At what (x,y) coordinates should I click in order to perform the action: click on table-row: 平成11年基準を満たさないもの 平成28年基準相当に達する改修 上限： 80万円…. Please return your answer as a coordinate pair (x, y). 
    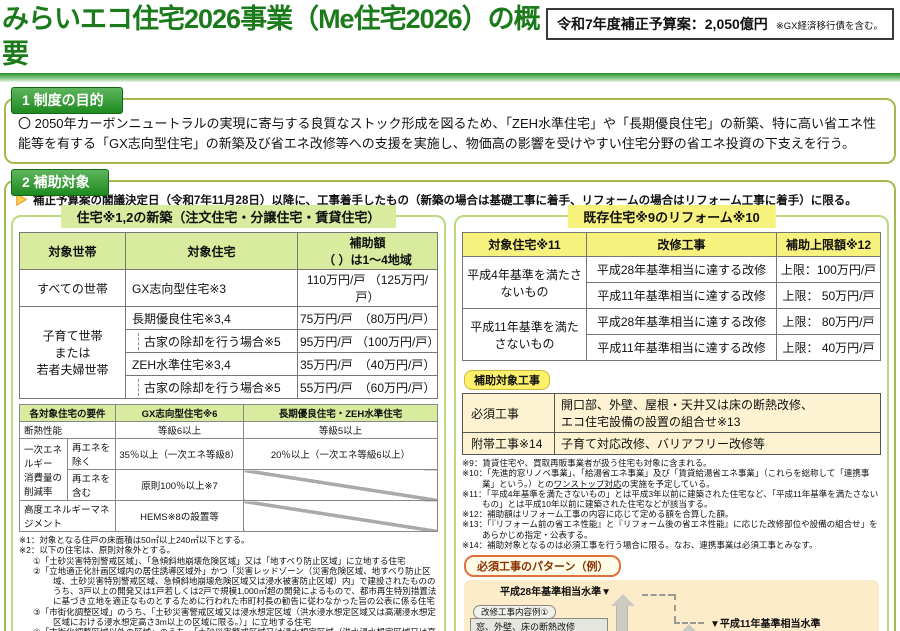
    Looking at the image, I should click on (671, 335).